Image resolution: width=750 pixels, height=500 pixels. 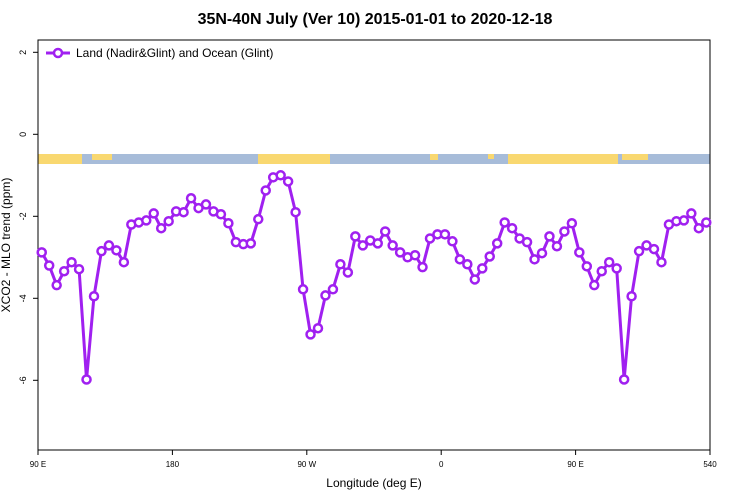 What do you see at coordinates (23, 52) in the screenshot?
I see `y-tick-label: 2` at bounding box center [23, 52].